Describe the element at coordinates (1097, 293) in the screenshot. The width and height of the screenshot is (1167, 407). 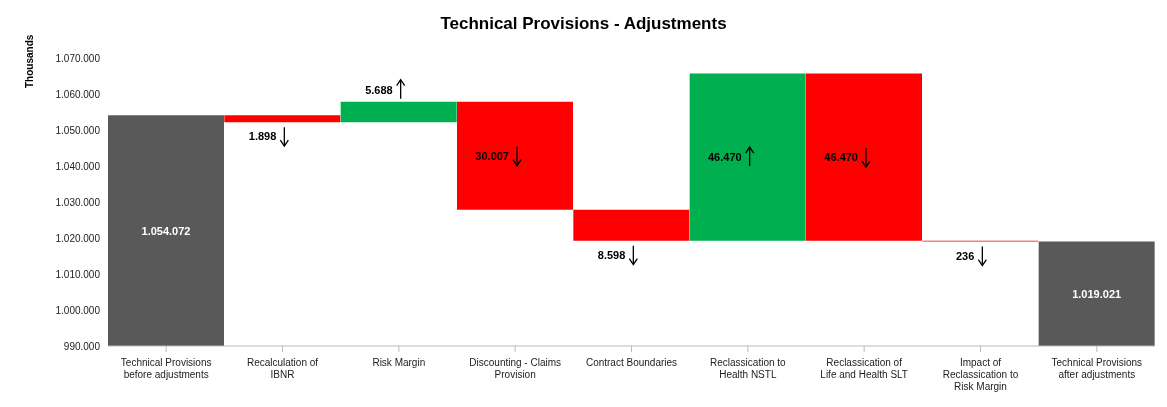
I see `data-label: 1.019.021` at that location.